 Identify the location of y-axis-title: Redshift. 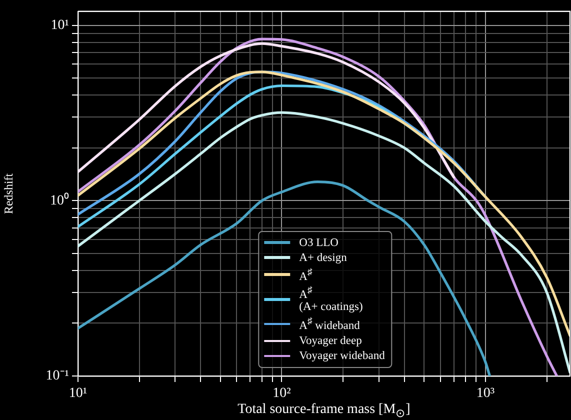
(8, 193).